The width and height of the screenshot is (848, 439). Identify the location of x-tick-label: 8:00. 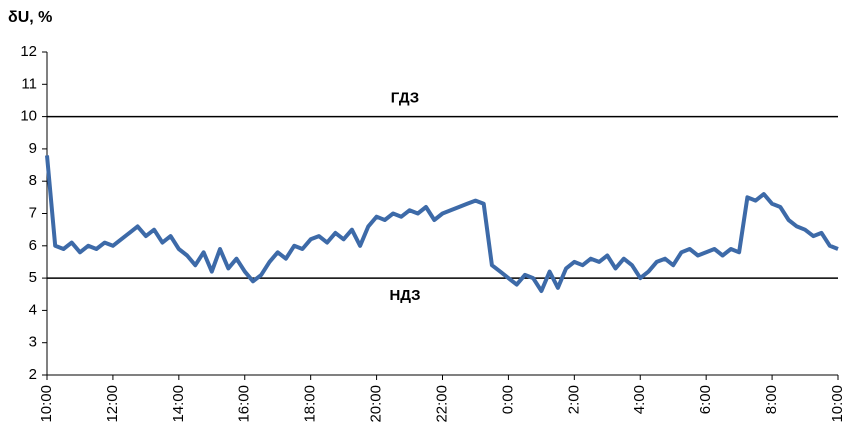
(771, 399).